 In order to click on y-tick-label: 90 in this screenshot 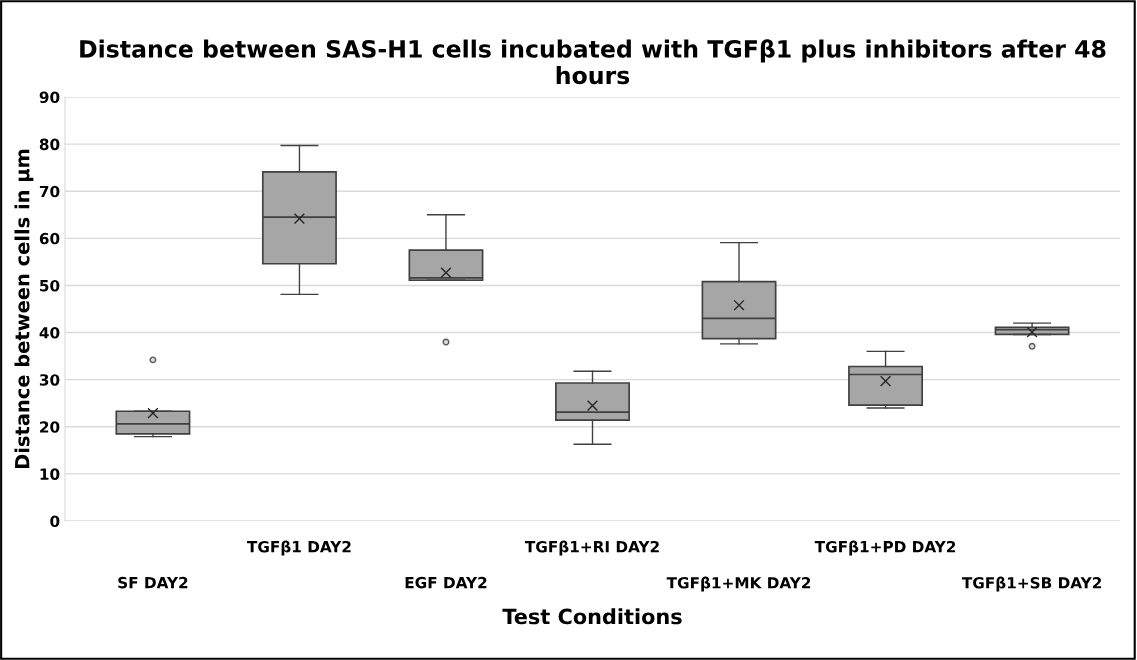, I will do `click(49, 97)`.